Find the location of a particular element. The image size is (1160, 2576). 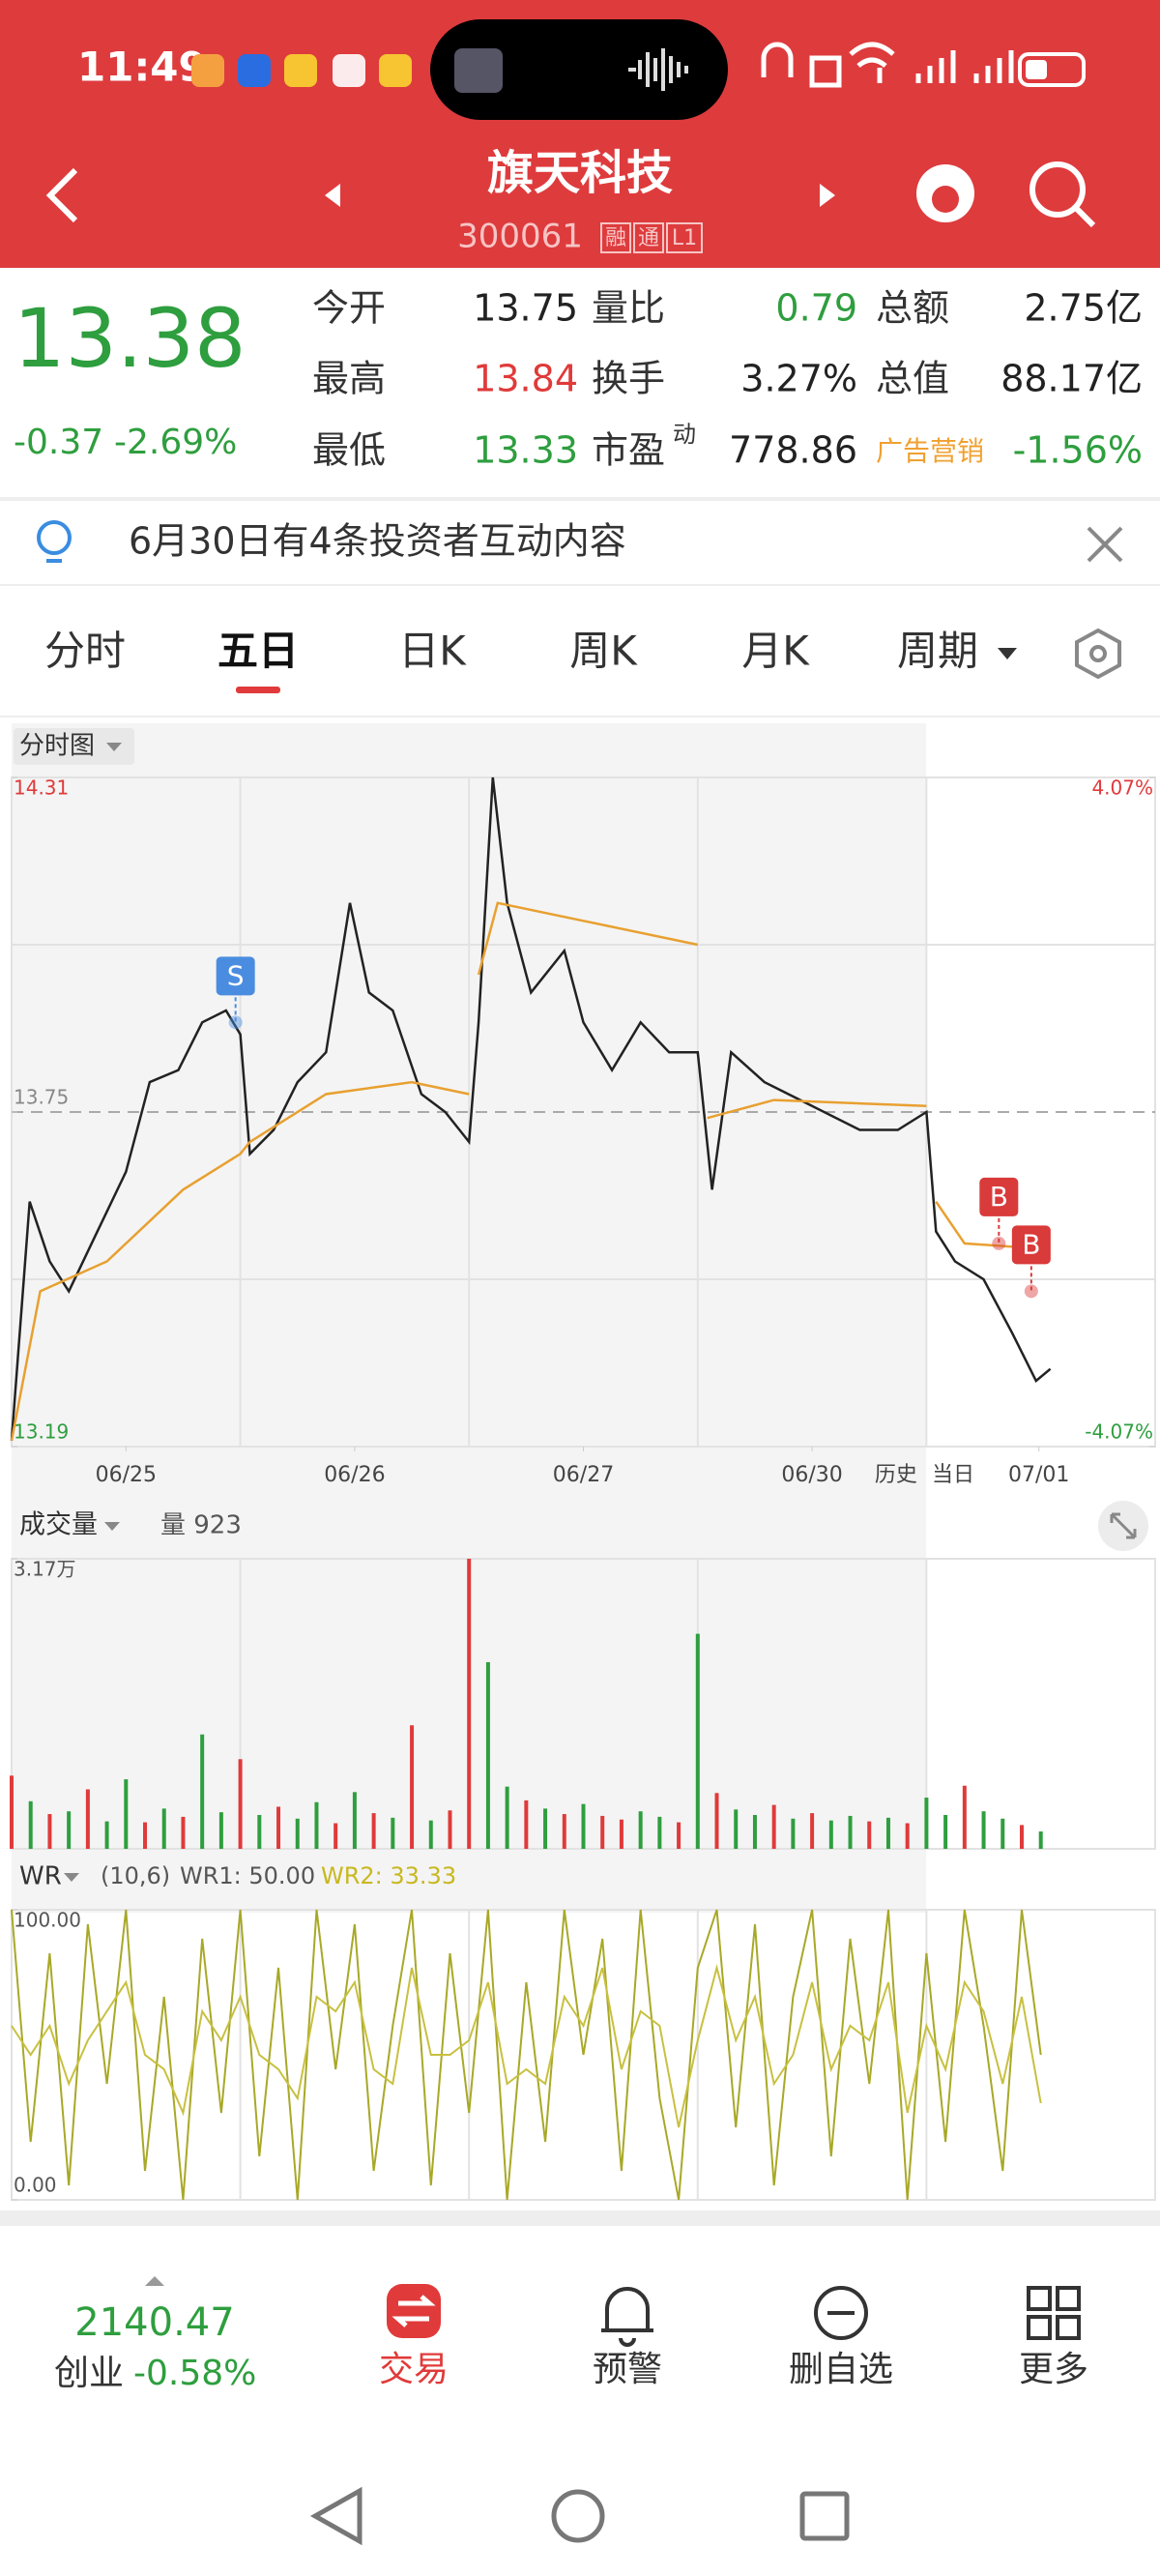

bottom-button: 删自选 is located at coordinates (841, 2369).